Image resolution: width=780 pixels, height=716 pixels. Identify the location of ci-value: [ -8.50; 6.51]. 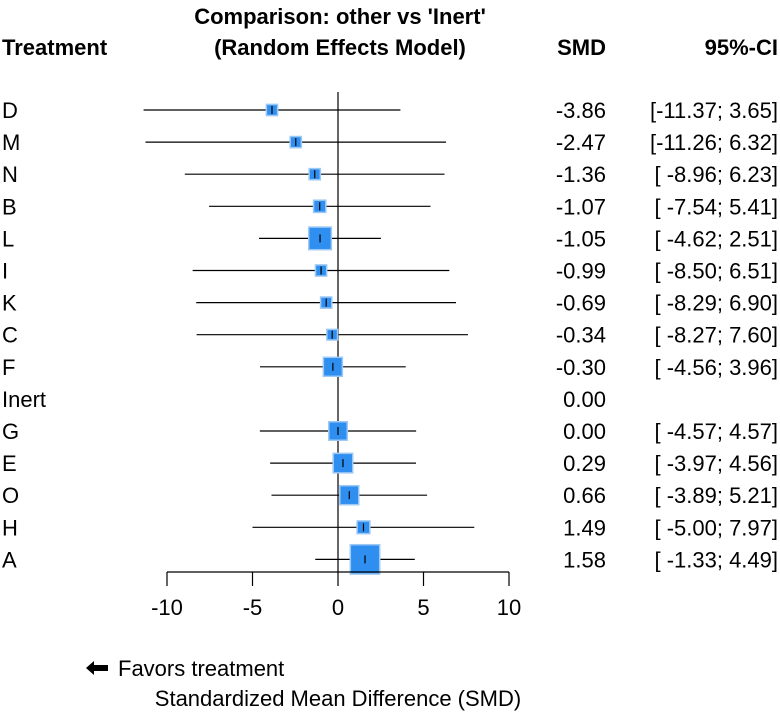
(716, 271).